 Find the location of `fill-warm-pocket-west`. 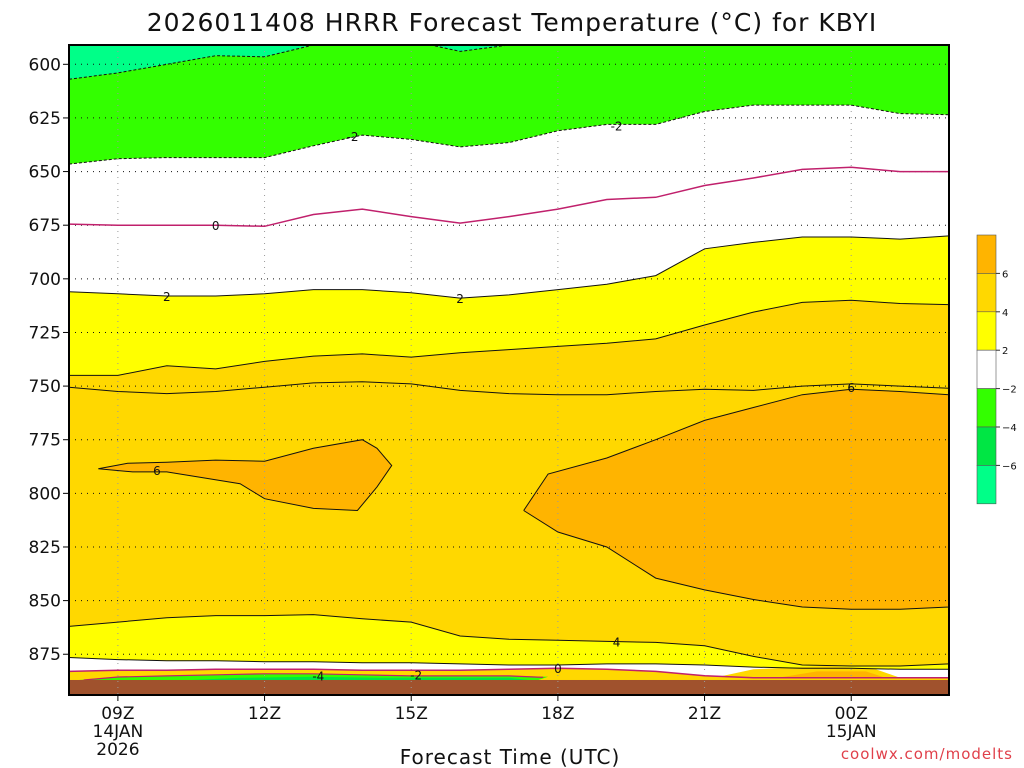

fill-warm-pocket-west is located at coordinates (245, 475).